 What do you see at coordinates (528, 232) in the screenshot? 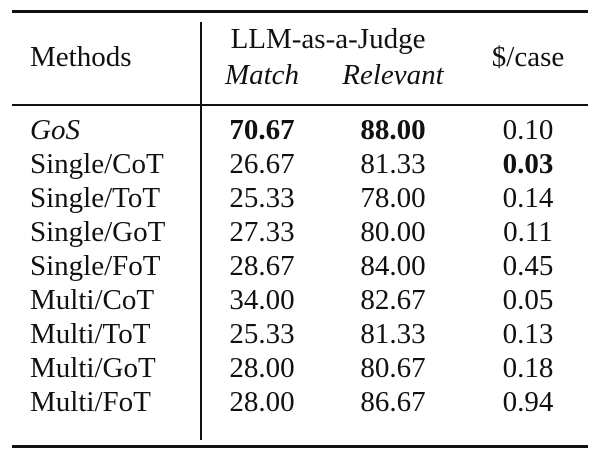
I see `row-single-got-cost: 0.11` at bounding box center [528, 232].